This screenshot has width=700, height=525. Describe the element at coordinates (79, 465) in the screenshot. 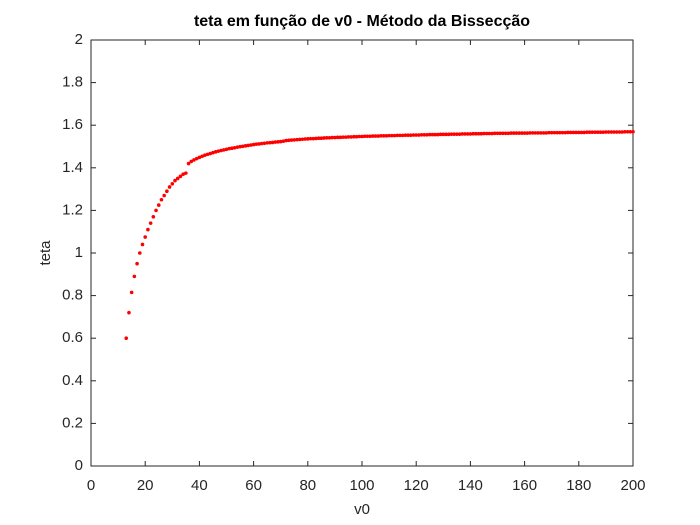

I see `y-tick-label: 0` at that location.